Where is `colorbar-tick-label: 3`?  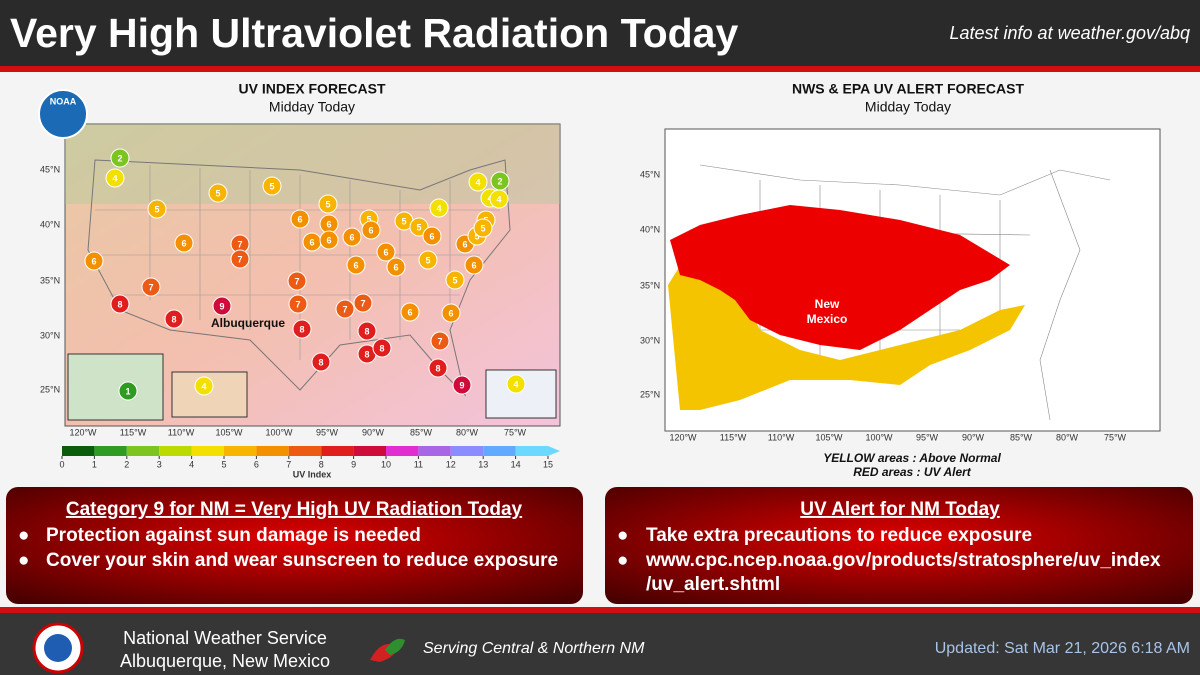
colorbar-tick-label: 3 is located at coordinates (159, 464).